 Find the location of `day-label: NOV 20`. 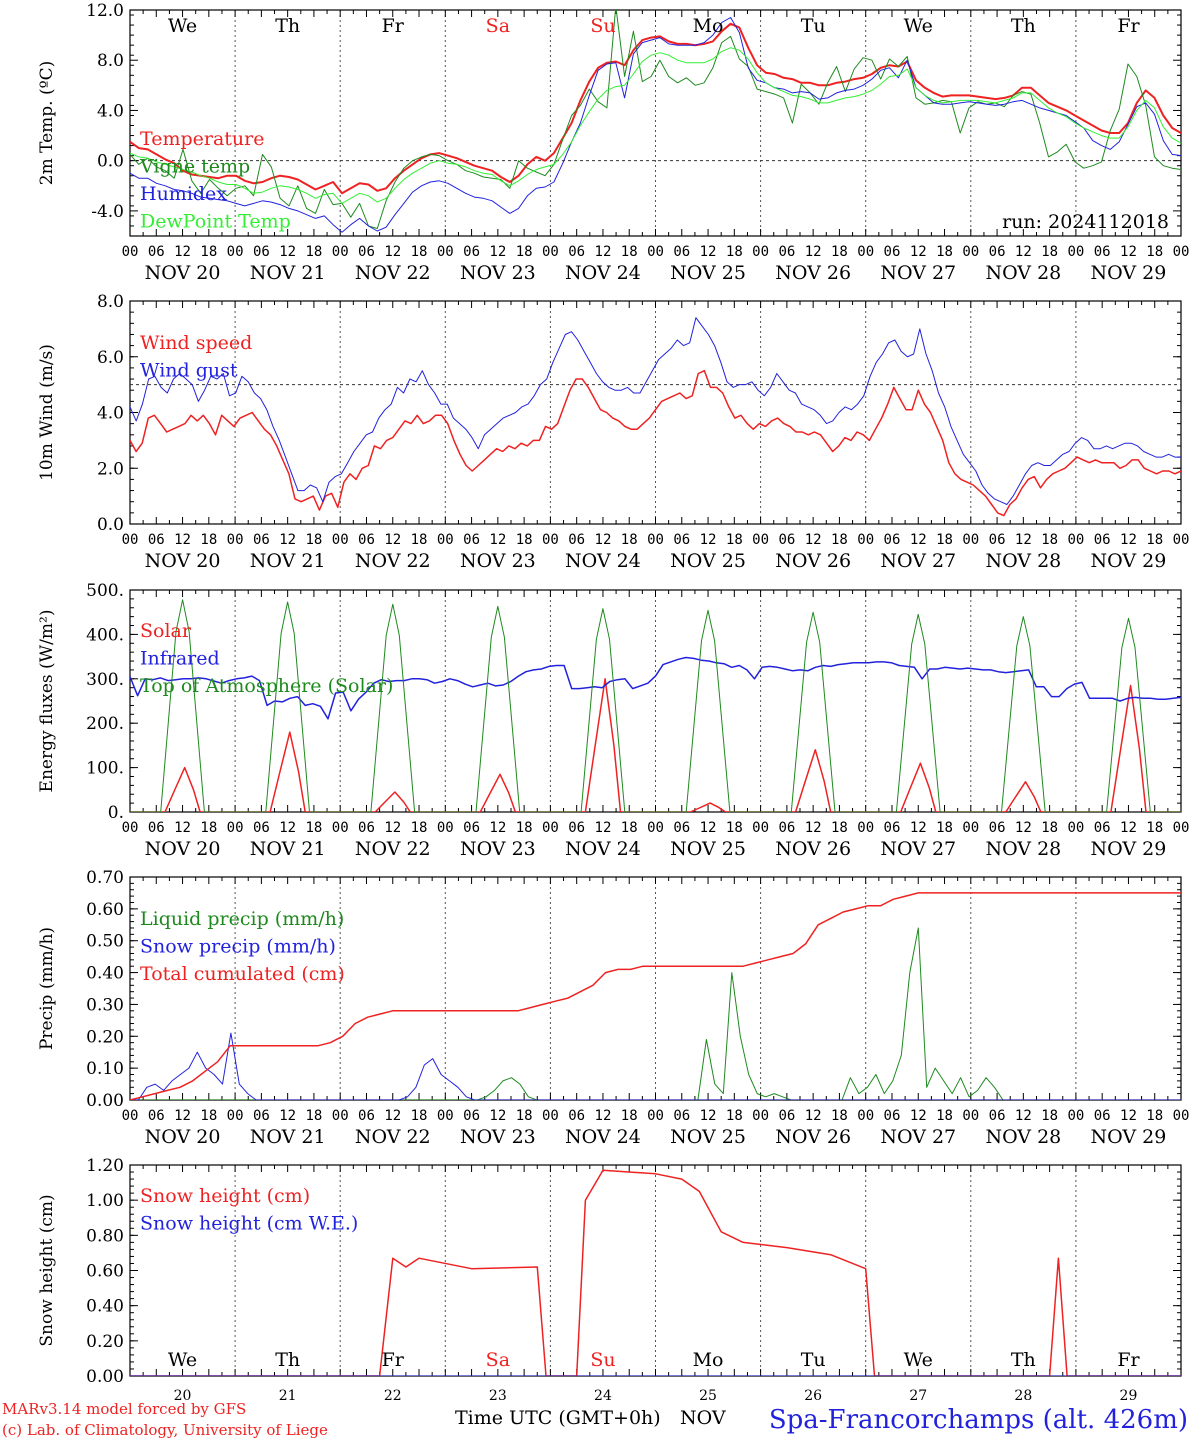

day-label: NOV 20 is located at coordinates (183, 273).